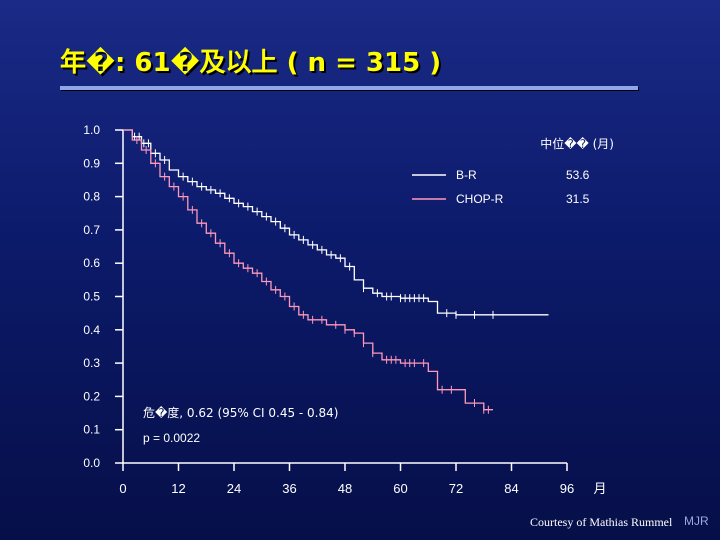 The image size is (720, 540). I want to click on y-tick-label: 0.3, so click(91, 363).